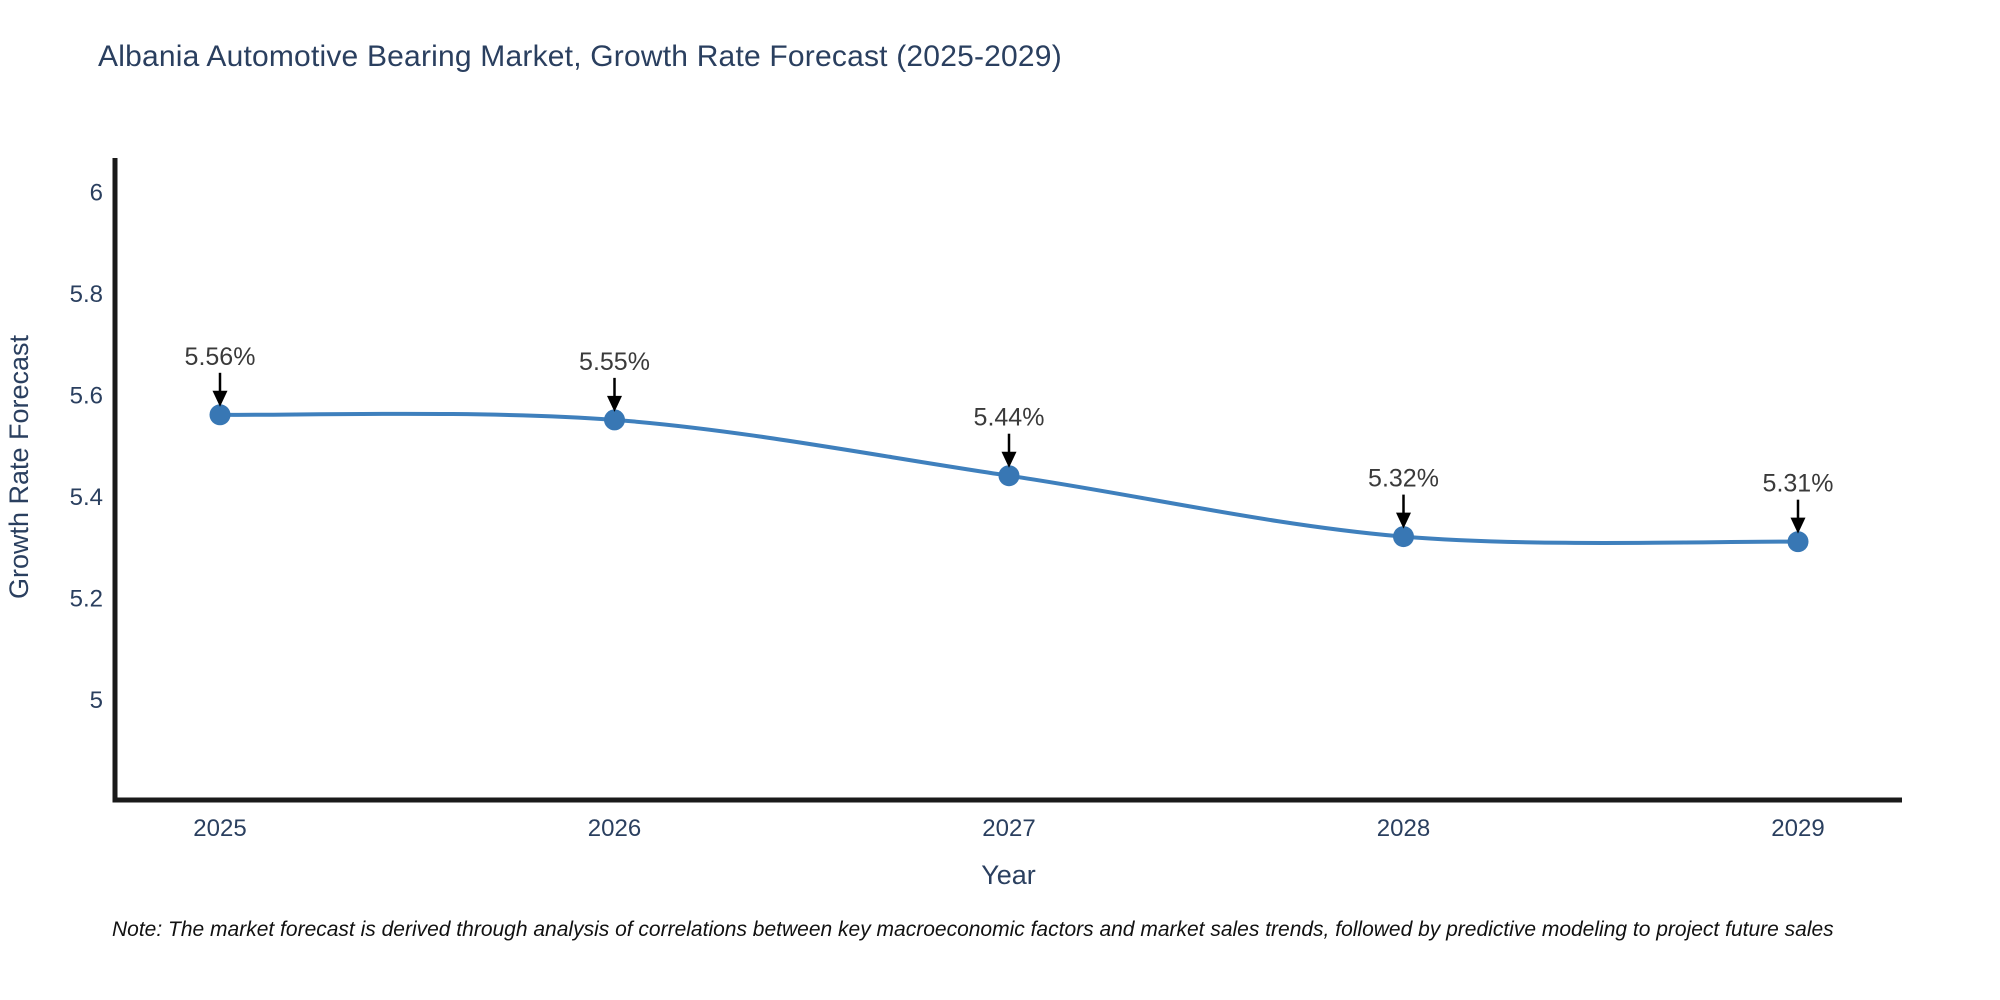 The width and height of the screenshot is (2000, 1000). Describe the element at coordinates (1798, 484) in the screenshot. I see `annotation-label: 5.31%` at that location.